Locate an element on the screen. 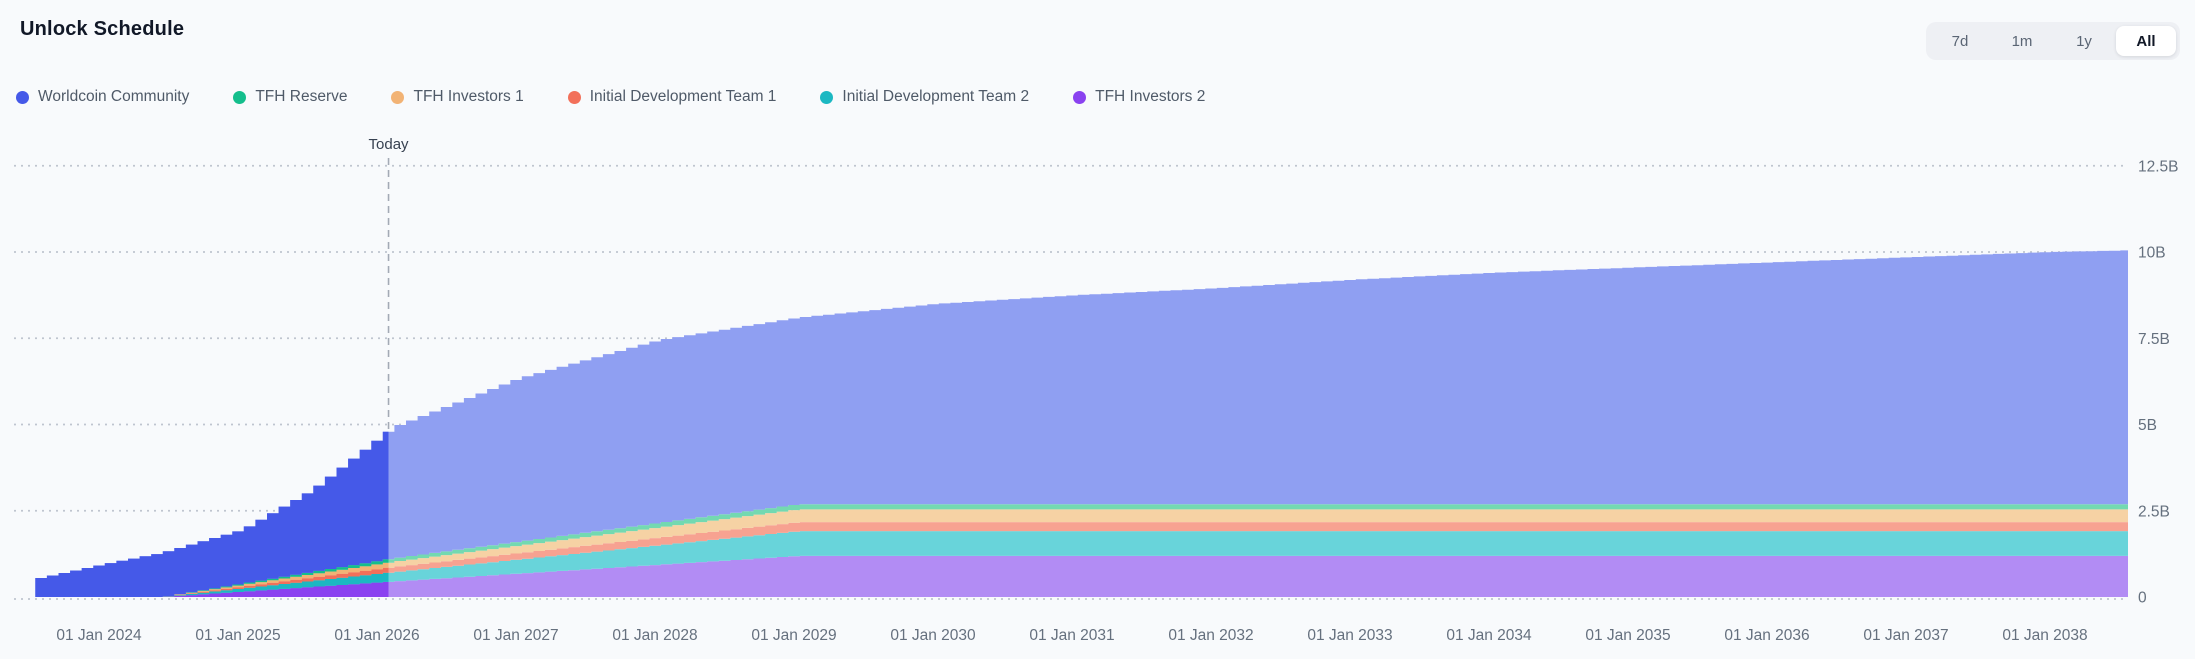  range-selector: 7d 1m 1y All is located at coordinates (2053, 41).